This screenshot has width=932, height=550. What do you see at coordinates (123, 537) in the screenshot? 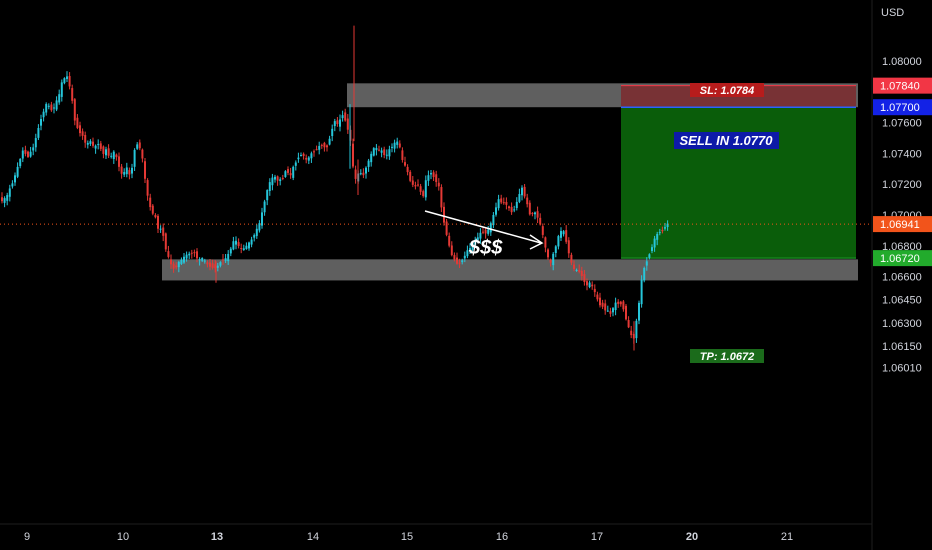
I see `time-tick-label: 10` at bounding box center [123, 537].